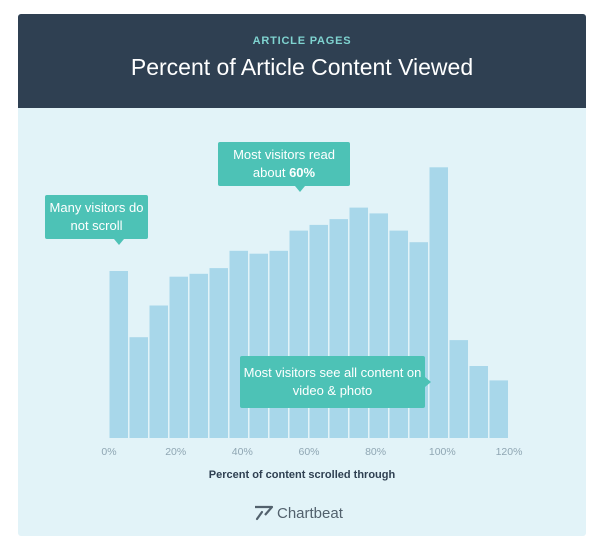 The height and width of the screenshot is (549, 604). Describe the element at coordinates (428, 382) in the screenshot. I see `callout-see-all-pointer` at that location.